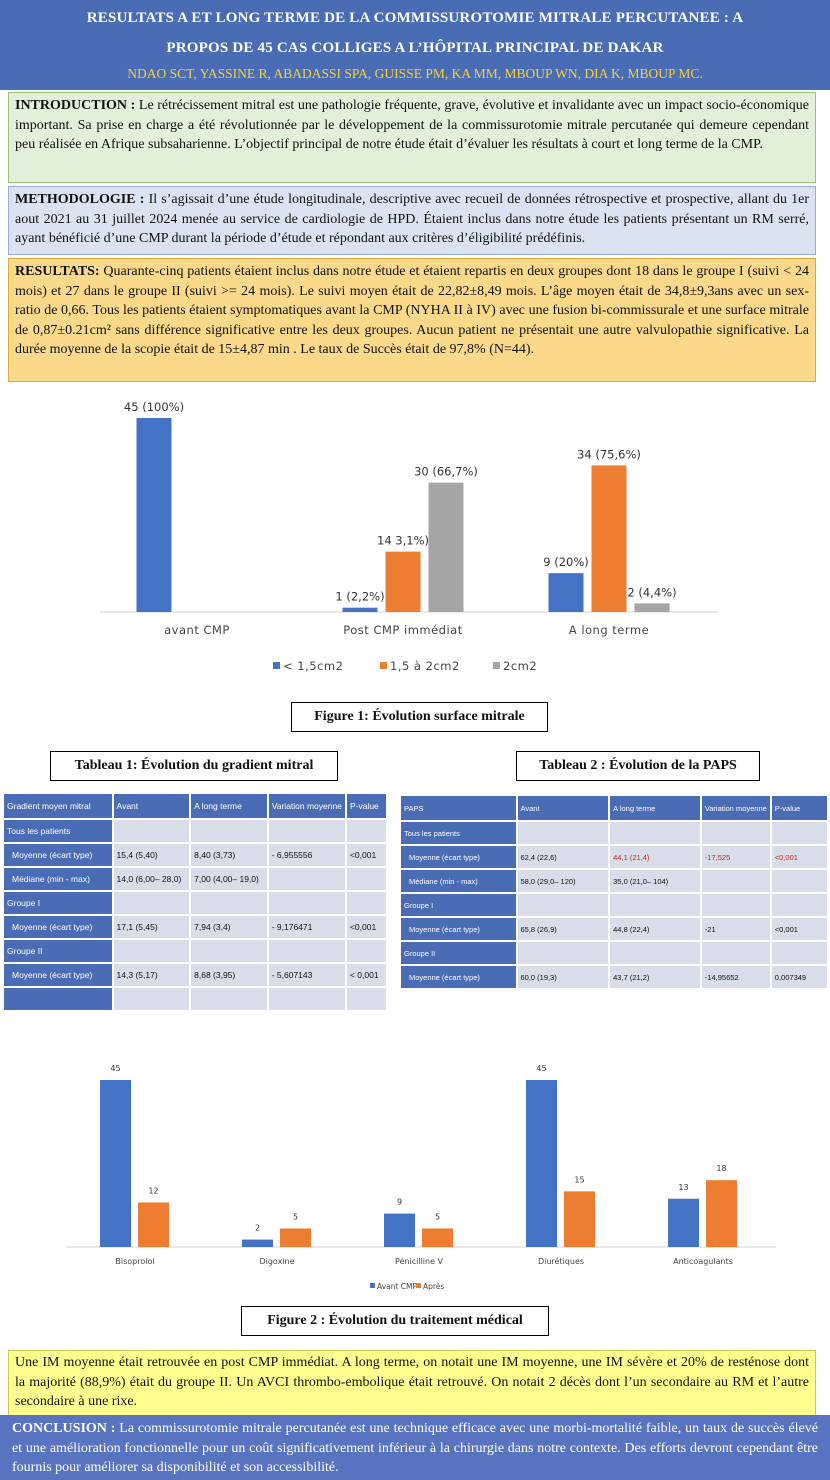  I want to click on conclusion-label: CONCLUSION :, so click(64, 1428).